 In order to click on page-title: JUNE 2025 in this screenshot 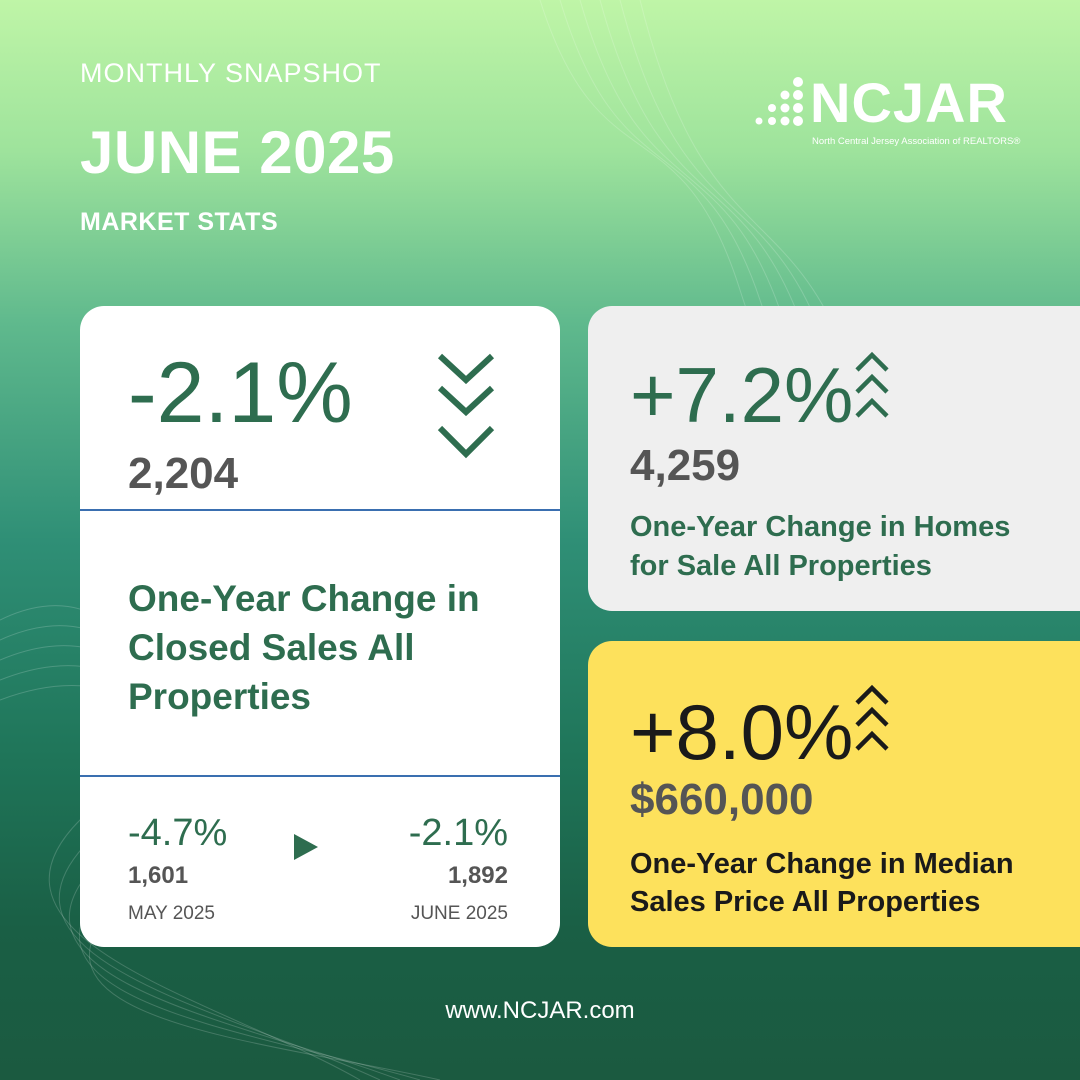, I will do `click(237, 152)`.